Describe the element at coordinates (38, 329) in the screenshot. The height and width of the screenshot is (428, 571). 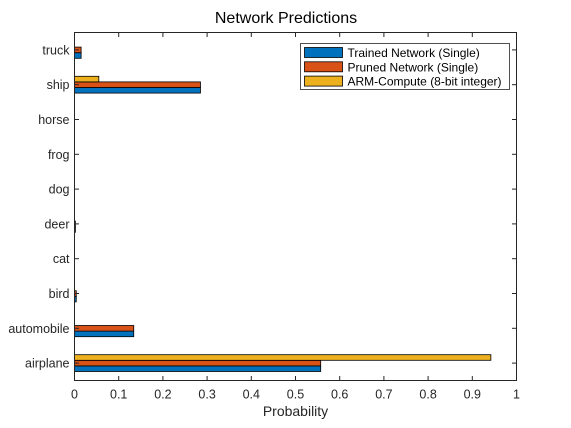
I see `y-tick-label-automobile: automobile` at that location.